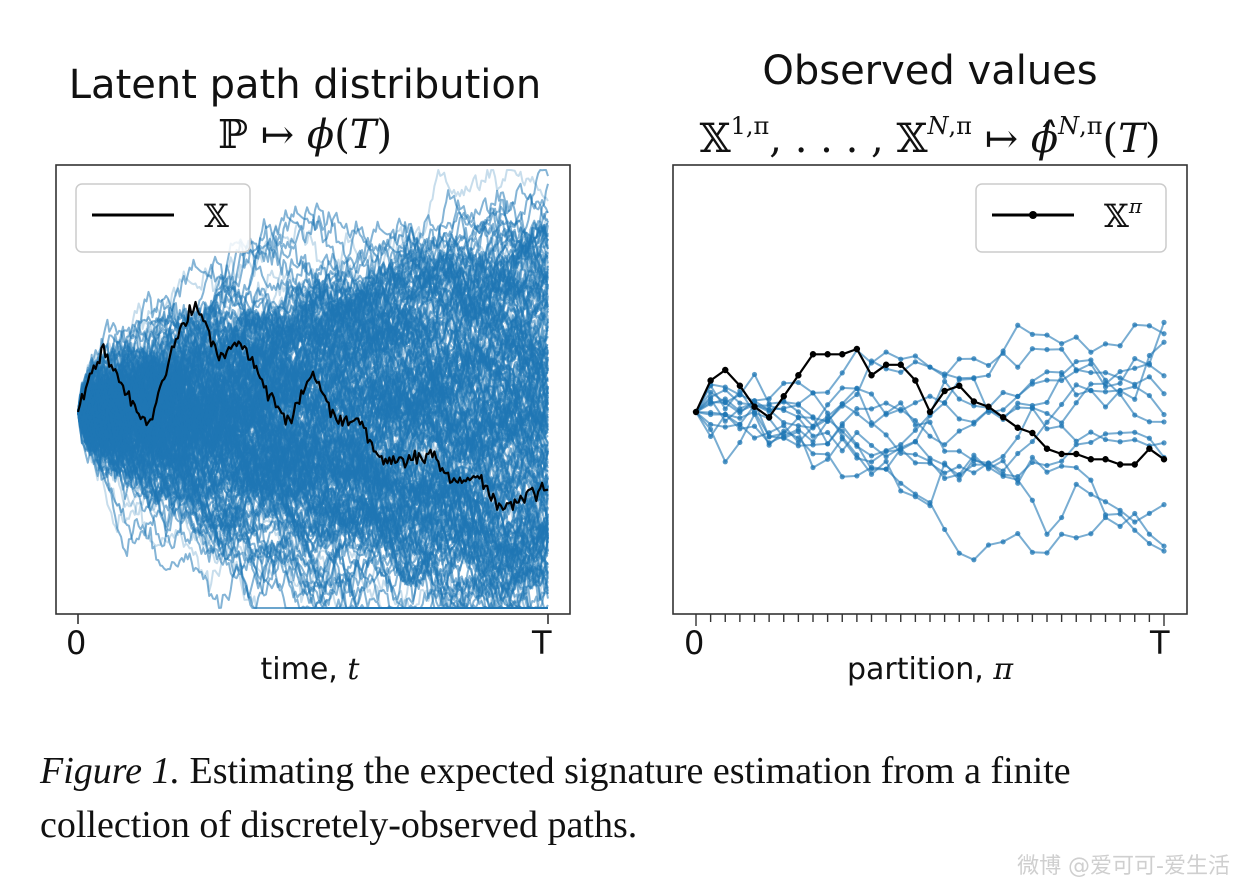 This screenshot has height=888, width=1242. What do you see at coordinates (110, 771) in the screenshot?
I see `caption-label: Figure 1.` at bounding box center [110, 771].